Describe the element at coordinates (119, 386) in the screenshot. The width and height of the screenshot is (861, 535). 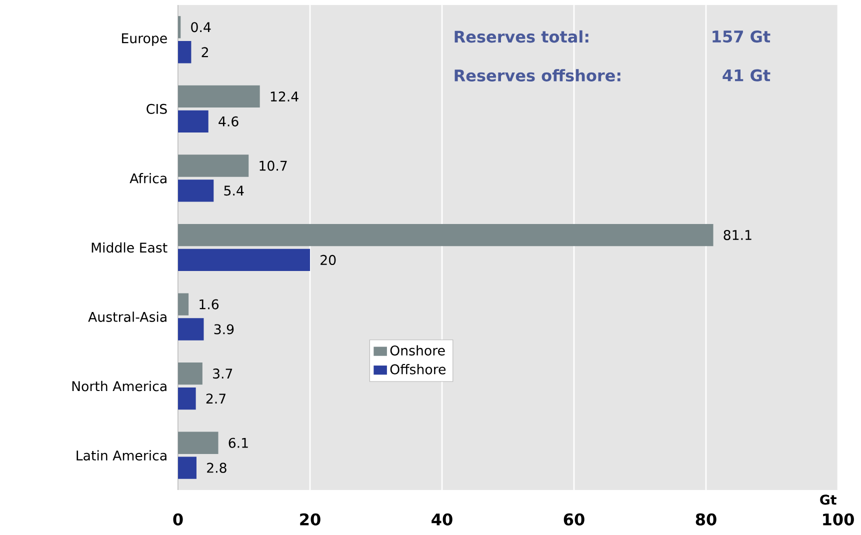
I see `y-tick-label: North America` at that location.